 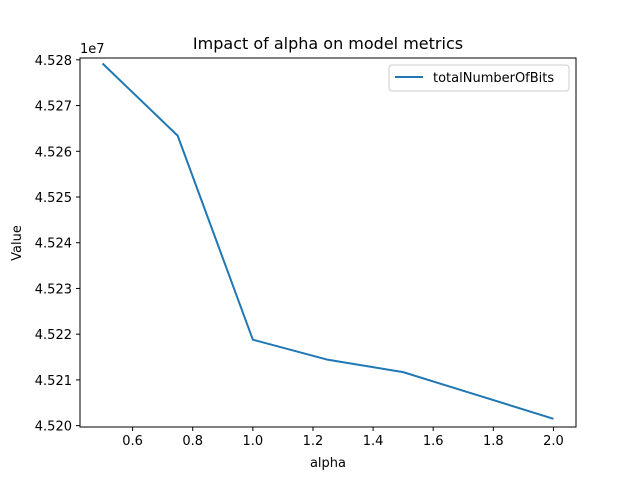 What do you see at coordinates (53, 107) in the screenshot?
I see `y-tick-label: 4.527` at bounding box center [53, 107].